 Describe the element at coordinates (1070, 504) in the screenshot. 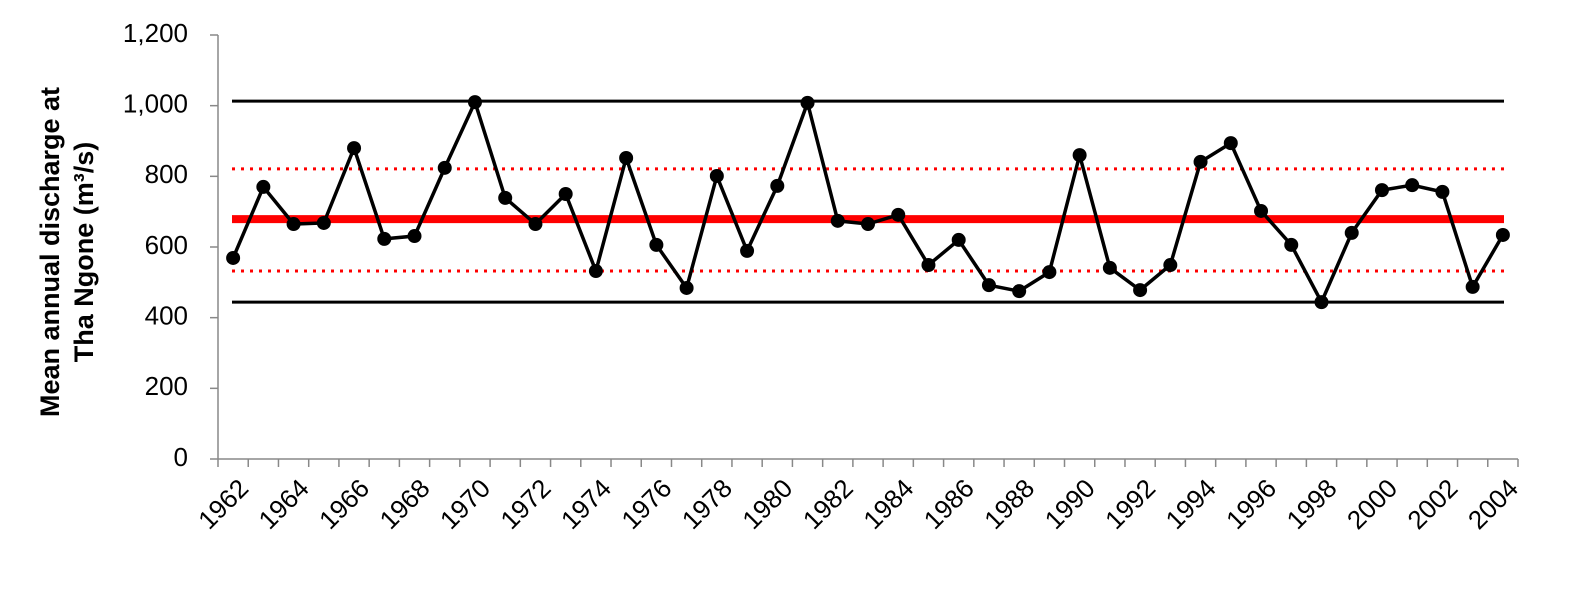

I see `x-tick-label: 1990` at that location.